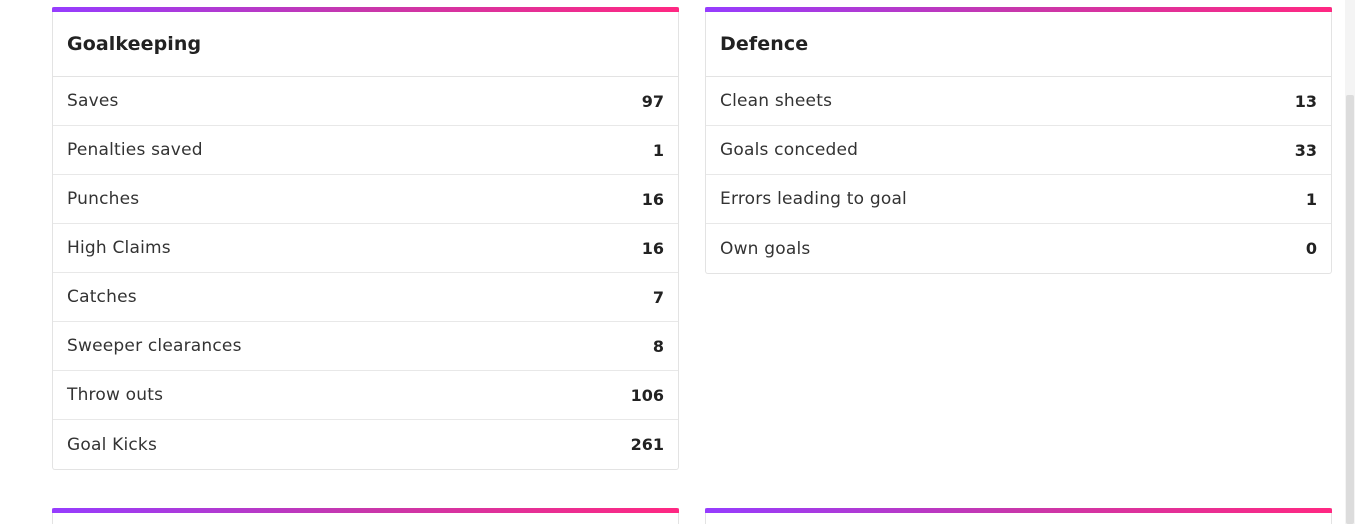  What do you see at coordinates (365, 199) in the screenshot?
I see `stat-row-punches: Punches 16` at bounding box center [365, 199].